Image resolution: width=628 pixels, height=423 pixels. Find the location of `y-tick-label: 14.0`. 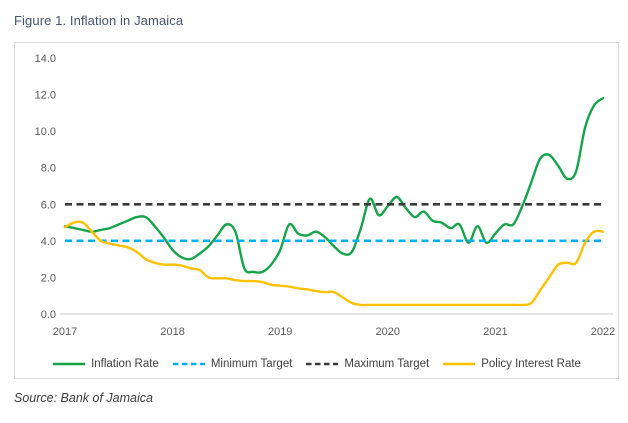

y-tick-label: 14.0 is located at coordinates (45, 59).